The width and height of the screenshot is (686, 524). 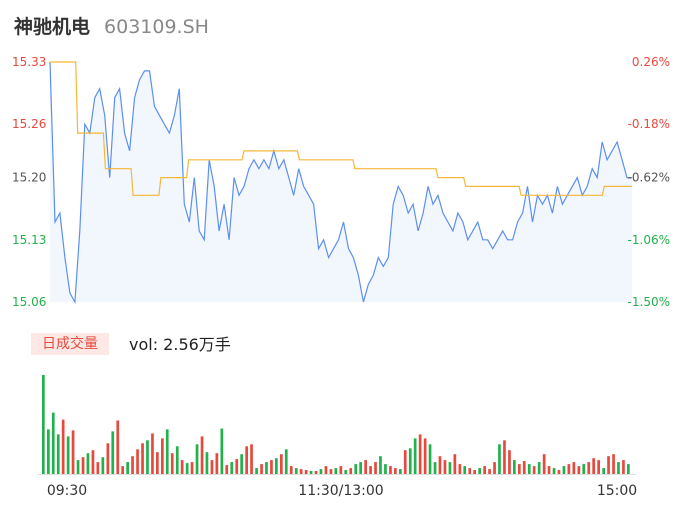 What do you see at coordinates (29, 62) in the screenshot?
I see `y-tick-left: 15.33` at bounding box center [29, 62].